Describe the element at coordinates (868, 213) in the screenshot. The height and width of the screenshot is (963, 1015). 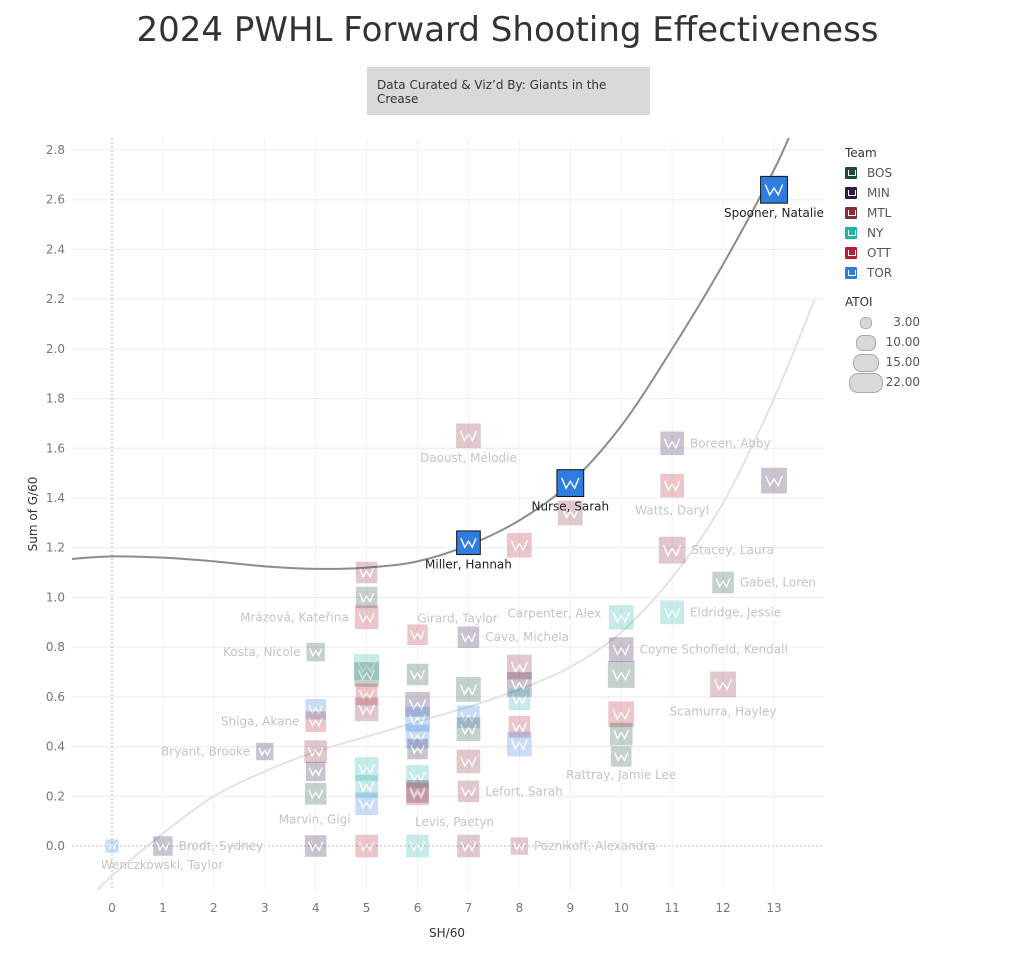
I see `legend-item-mtl: MTL` at that location.